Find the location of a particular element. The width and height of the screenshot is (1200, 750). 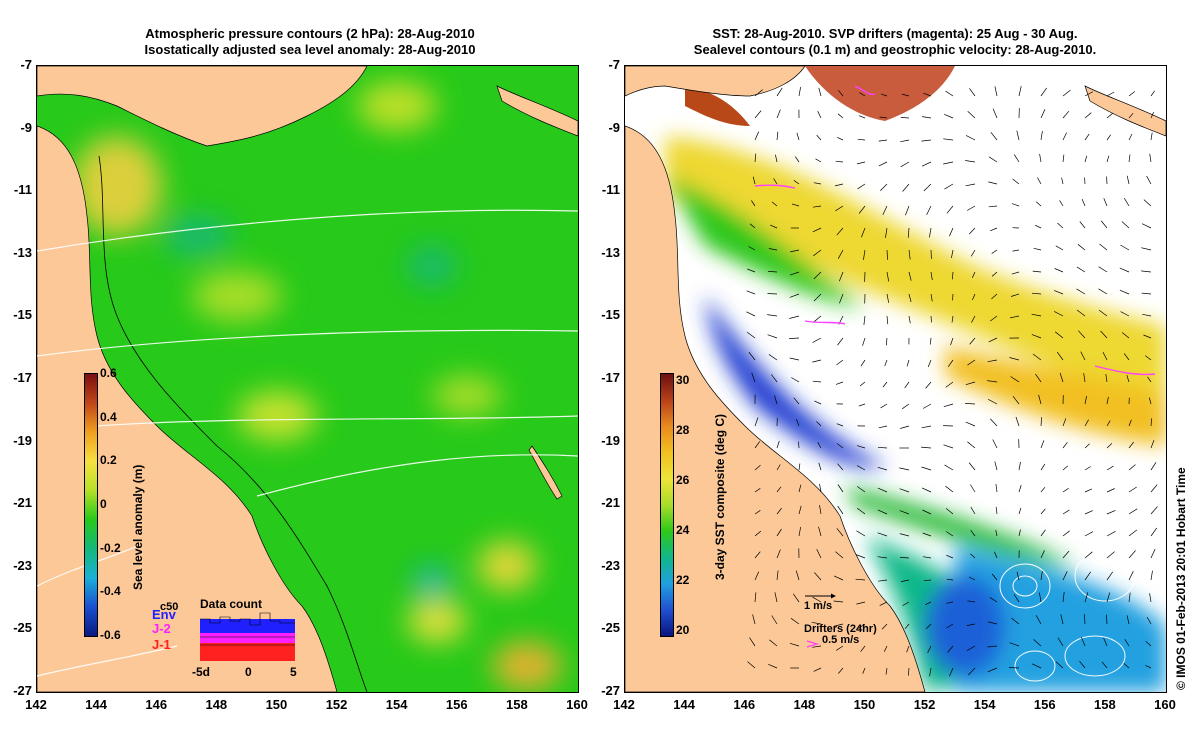

new-guinea-land is located at coordinates (202, 106).